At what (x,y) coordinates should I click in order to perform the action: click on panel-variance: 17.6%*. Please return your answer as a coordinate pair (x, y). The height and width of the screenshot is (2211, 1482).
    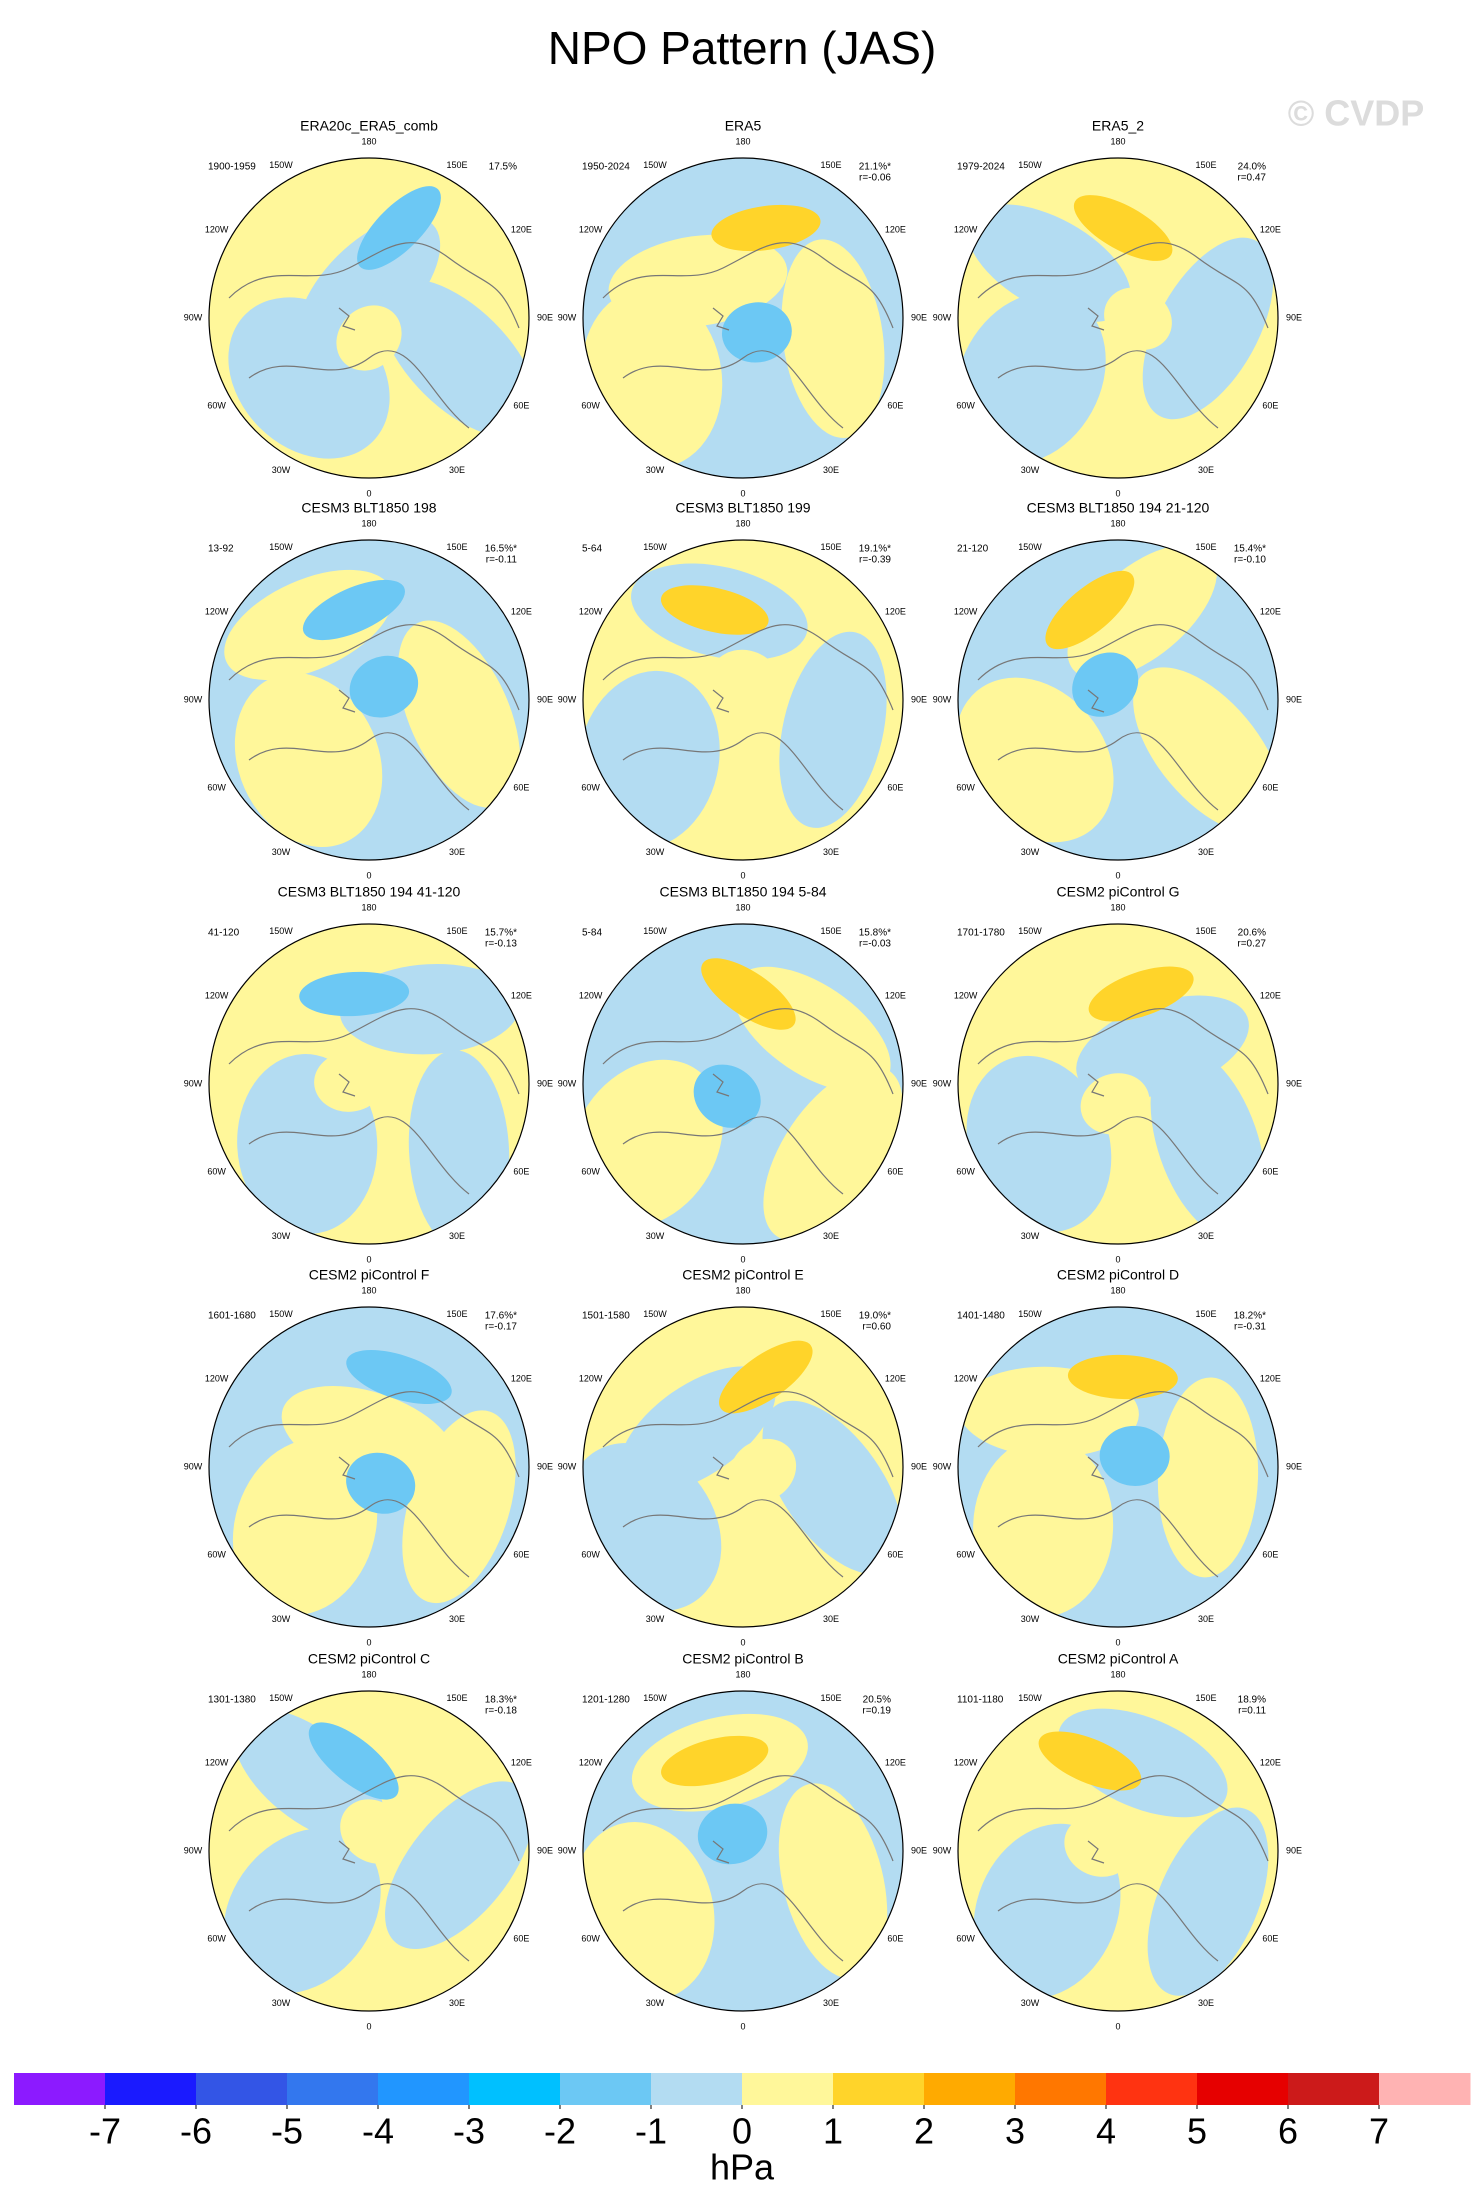
    Looking at the image, I should click on (501, 1316).